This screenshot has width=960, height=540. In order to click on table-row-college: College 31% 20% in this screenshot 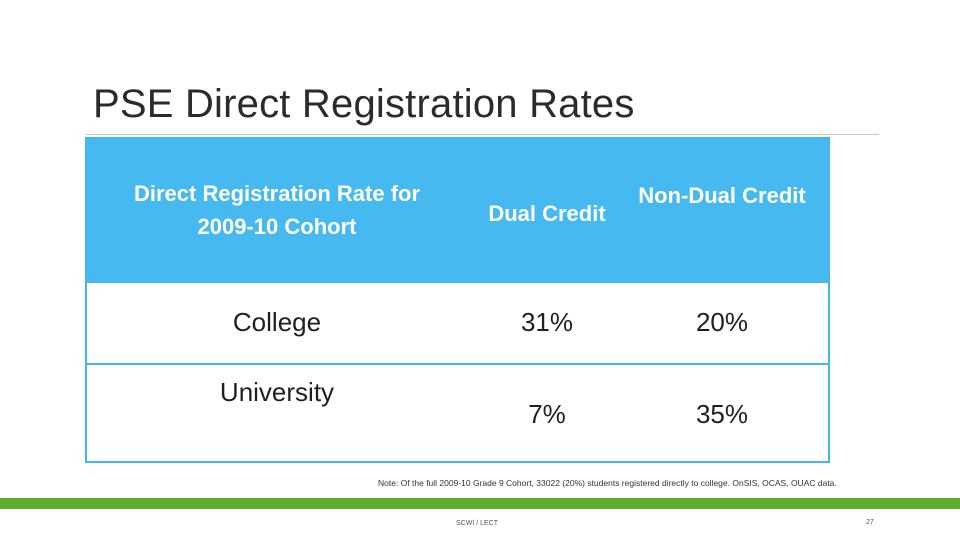, I will do `click(457, 324)`.